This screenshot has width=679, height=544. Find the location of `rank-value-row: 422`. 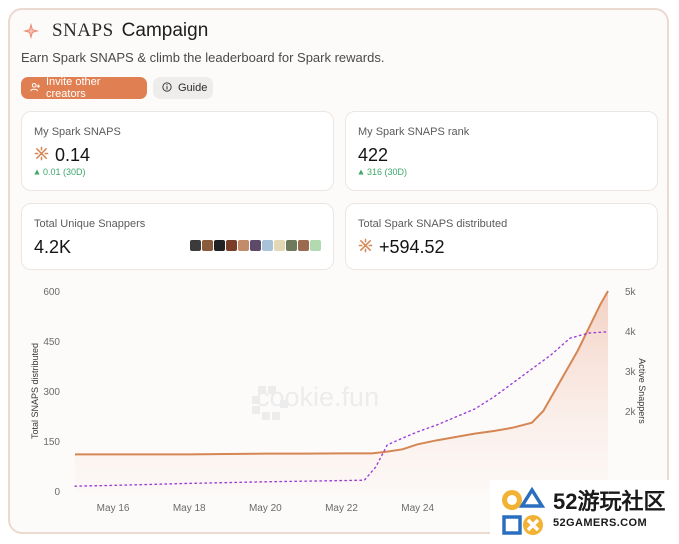

rank-value-row: 422 is located at coordinates (373, 155).